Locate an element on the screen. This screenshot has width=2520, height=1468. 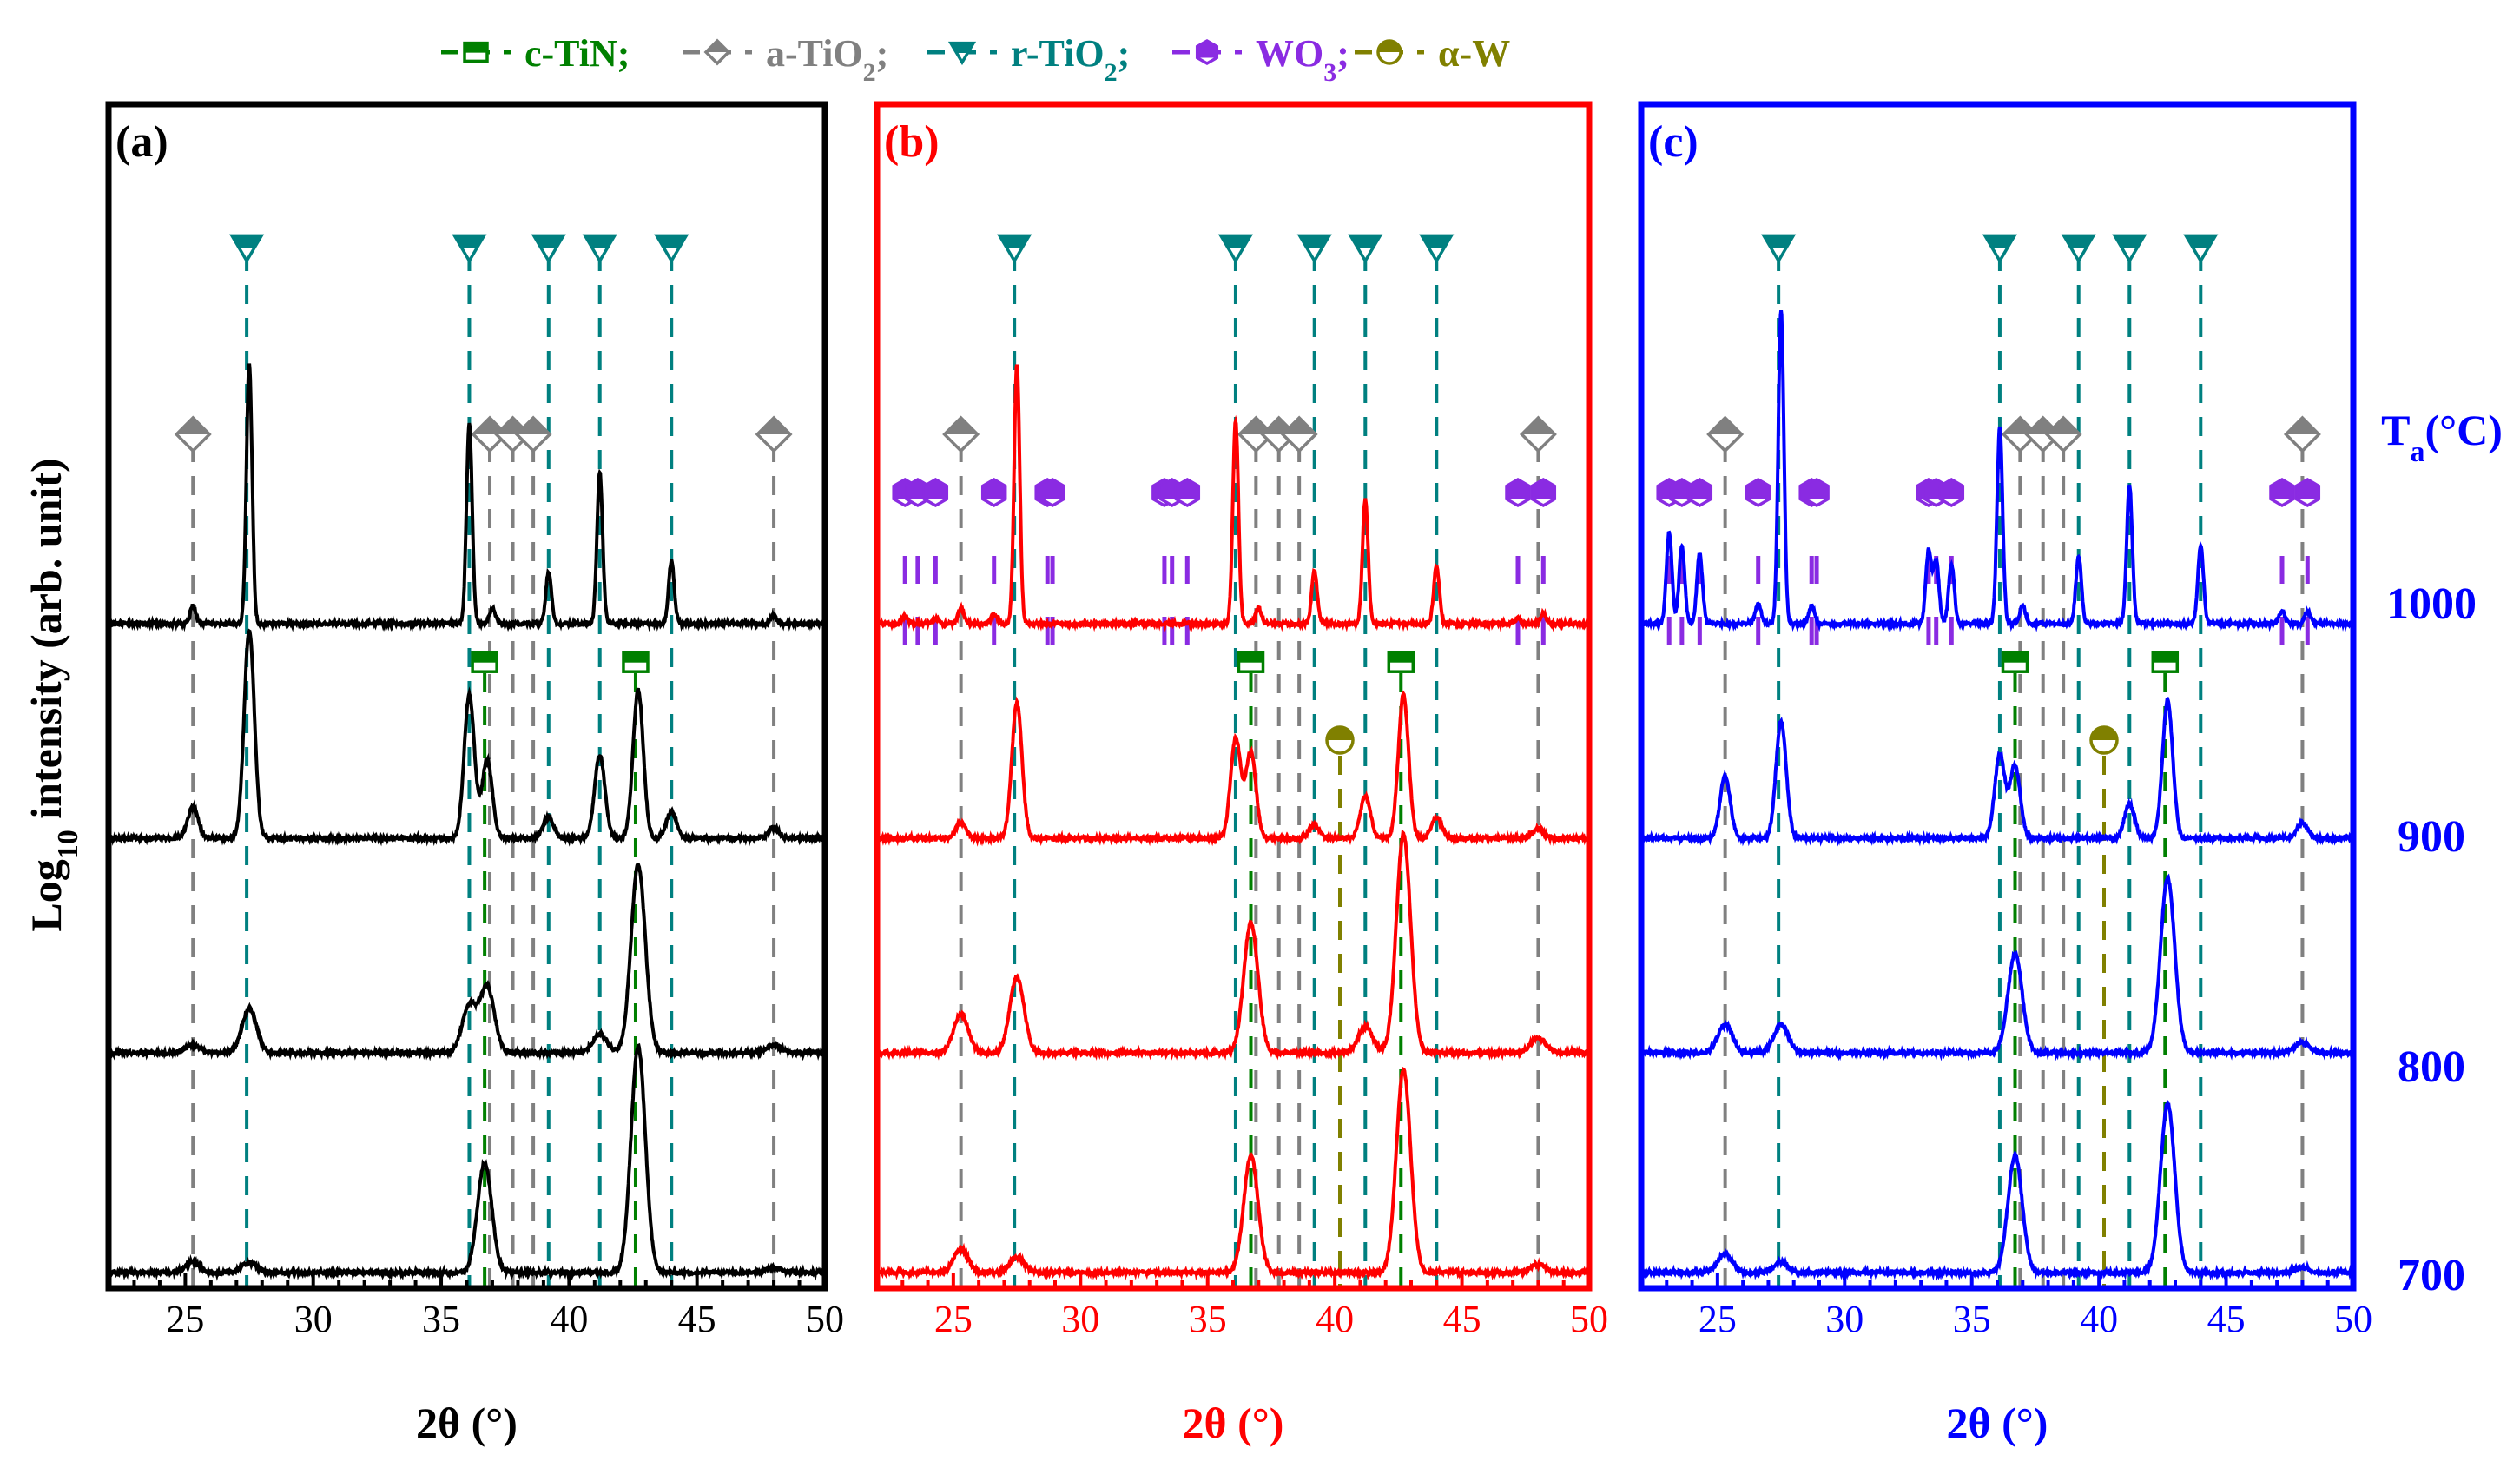
x-tick-label: 45 is located at coordinates (697, 1319).